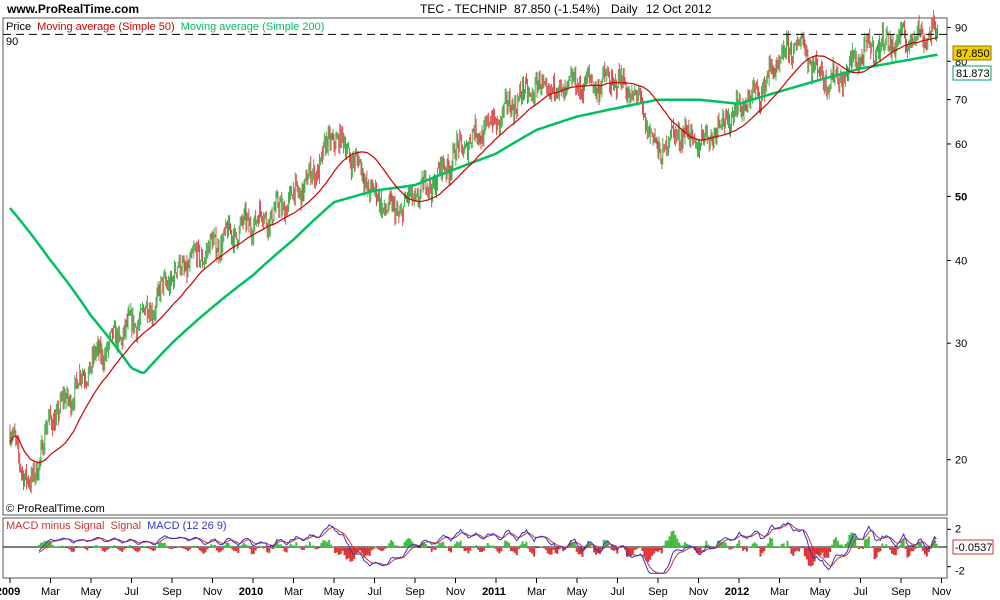 The width and height of the screenshot is (1000, 600). I want to click on macd-line, so click(487, 548).